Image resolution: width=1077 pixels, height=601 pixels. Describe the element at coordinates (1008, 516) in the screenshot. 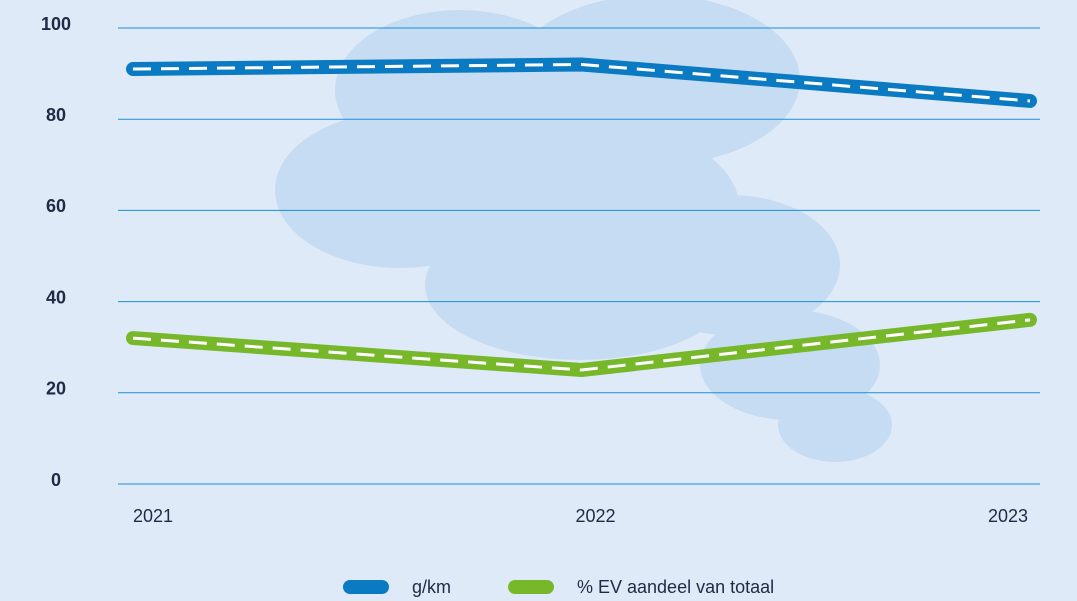

I see `x-tick-label: 2023` at that location.